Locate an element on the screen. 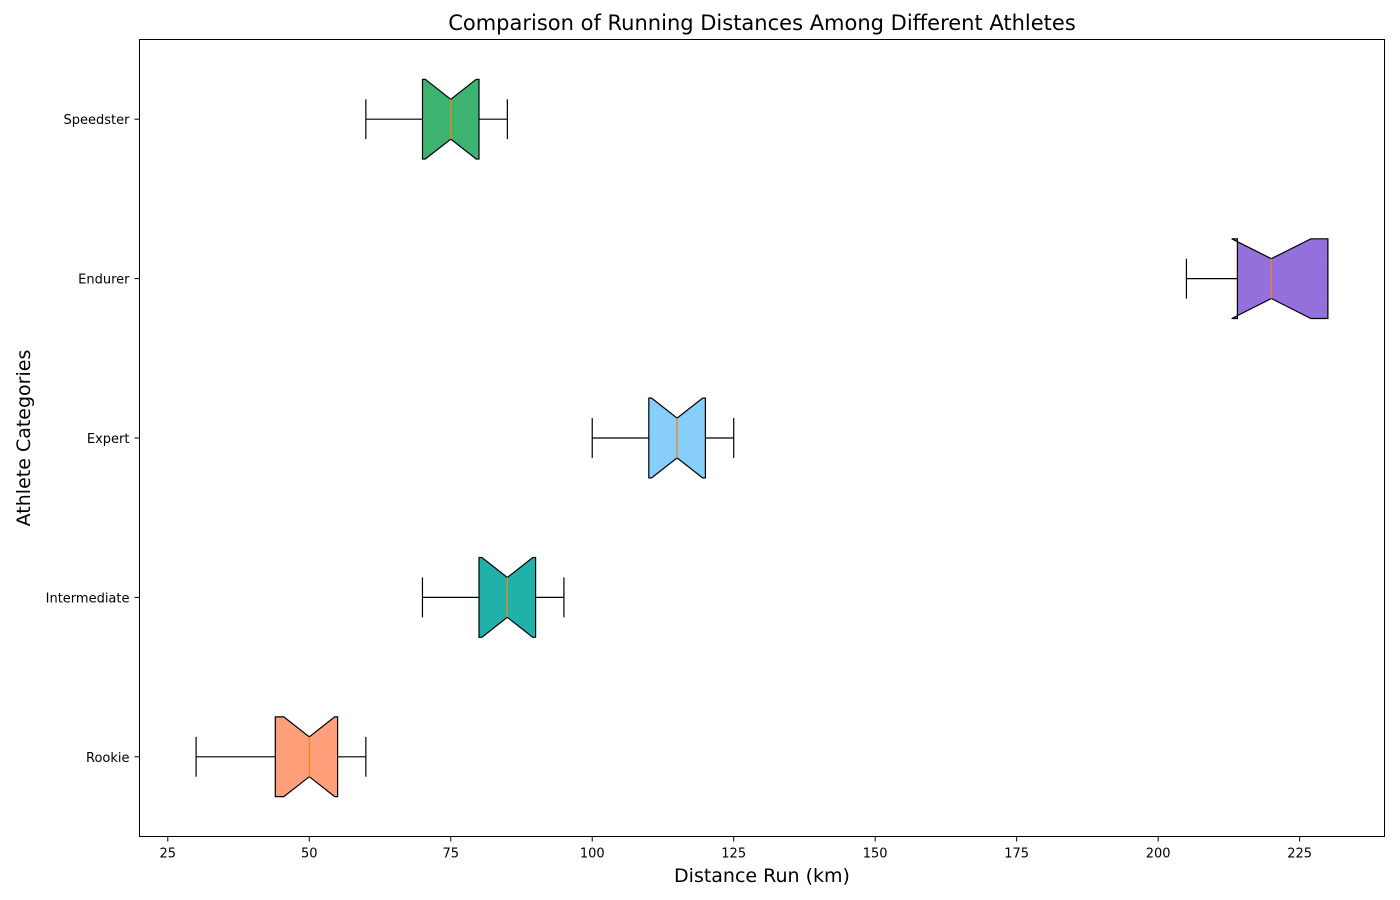 This screenshot has height=900, width=1400. x-axis-title: Distance Run (km) is located at coordinates (762, 876).